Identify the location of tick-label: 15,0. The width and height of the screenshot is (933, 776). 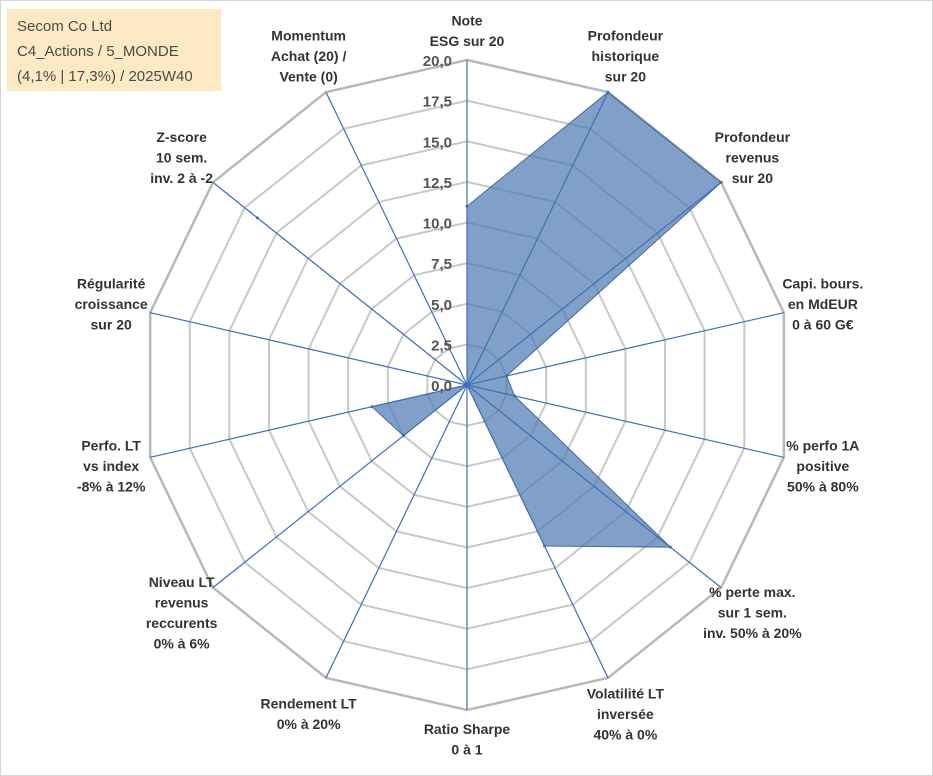
(437, 142).